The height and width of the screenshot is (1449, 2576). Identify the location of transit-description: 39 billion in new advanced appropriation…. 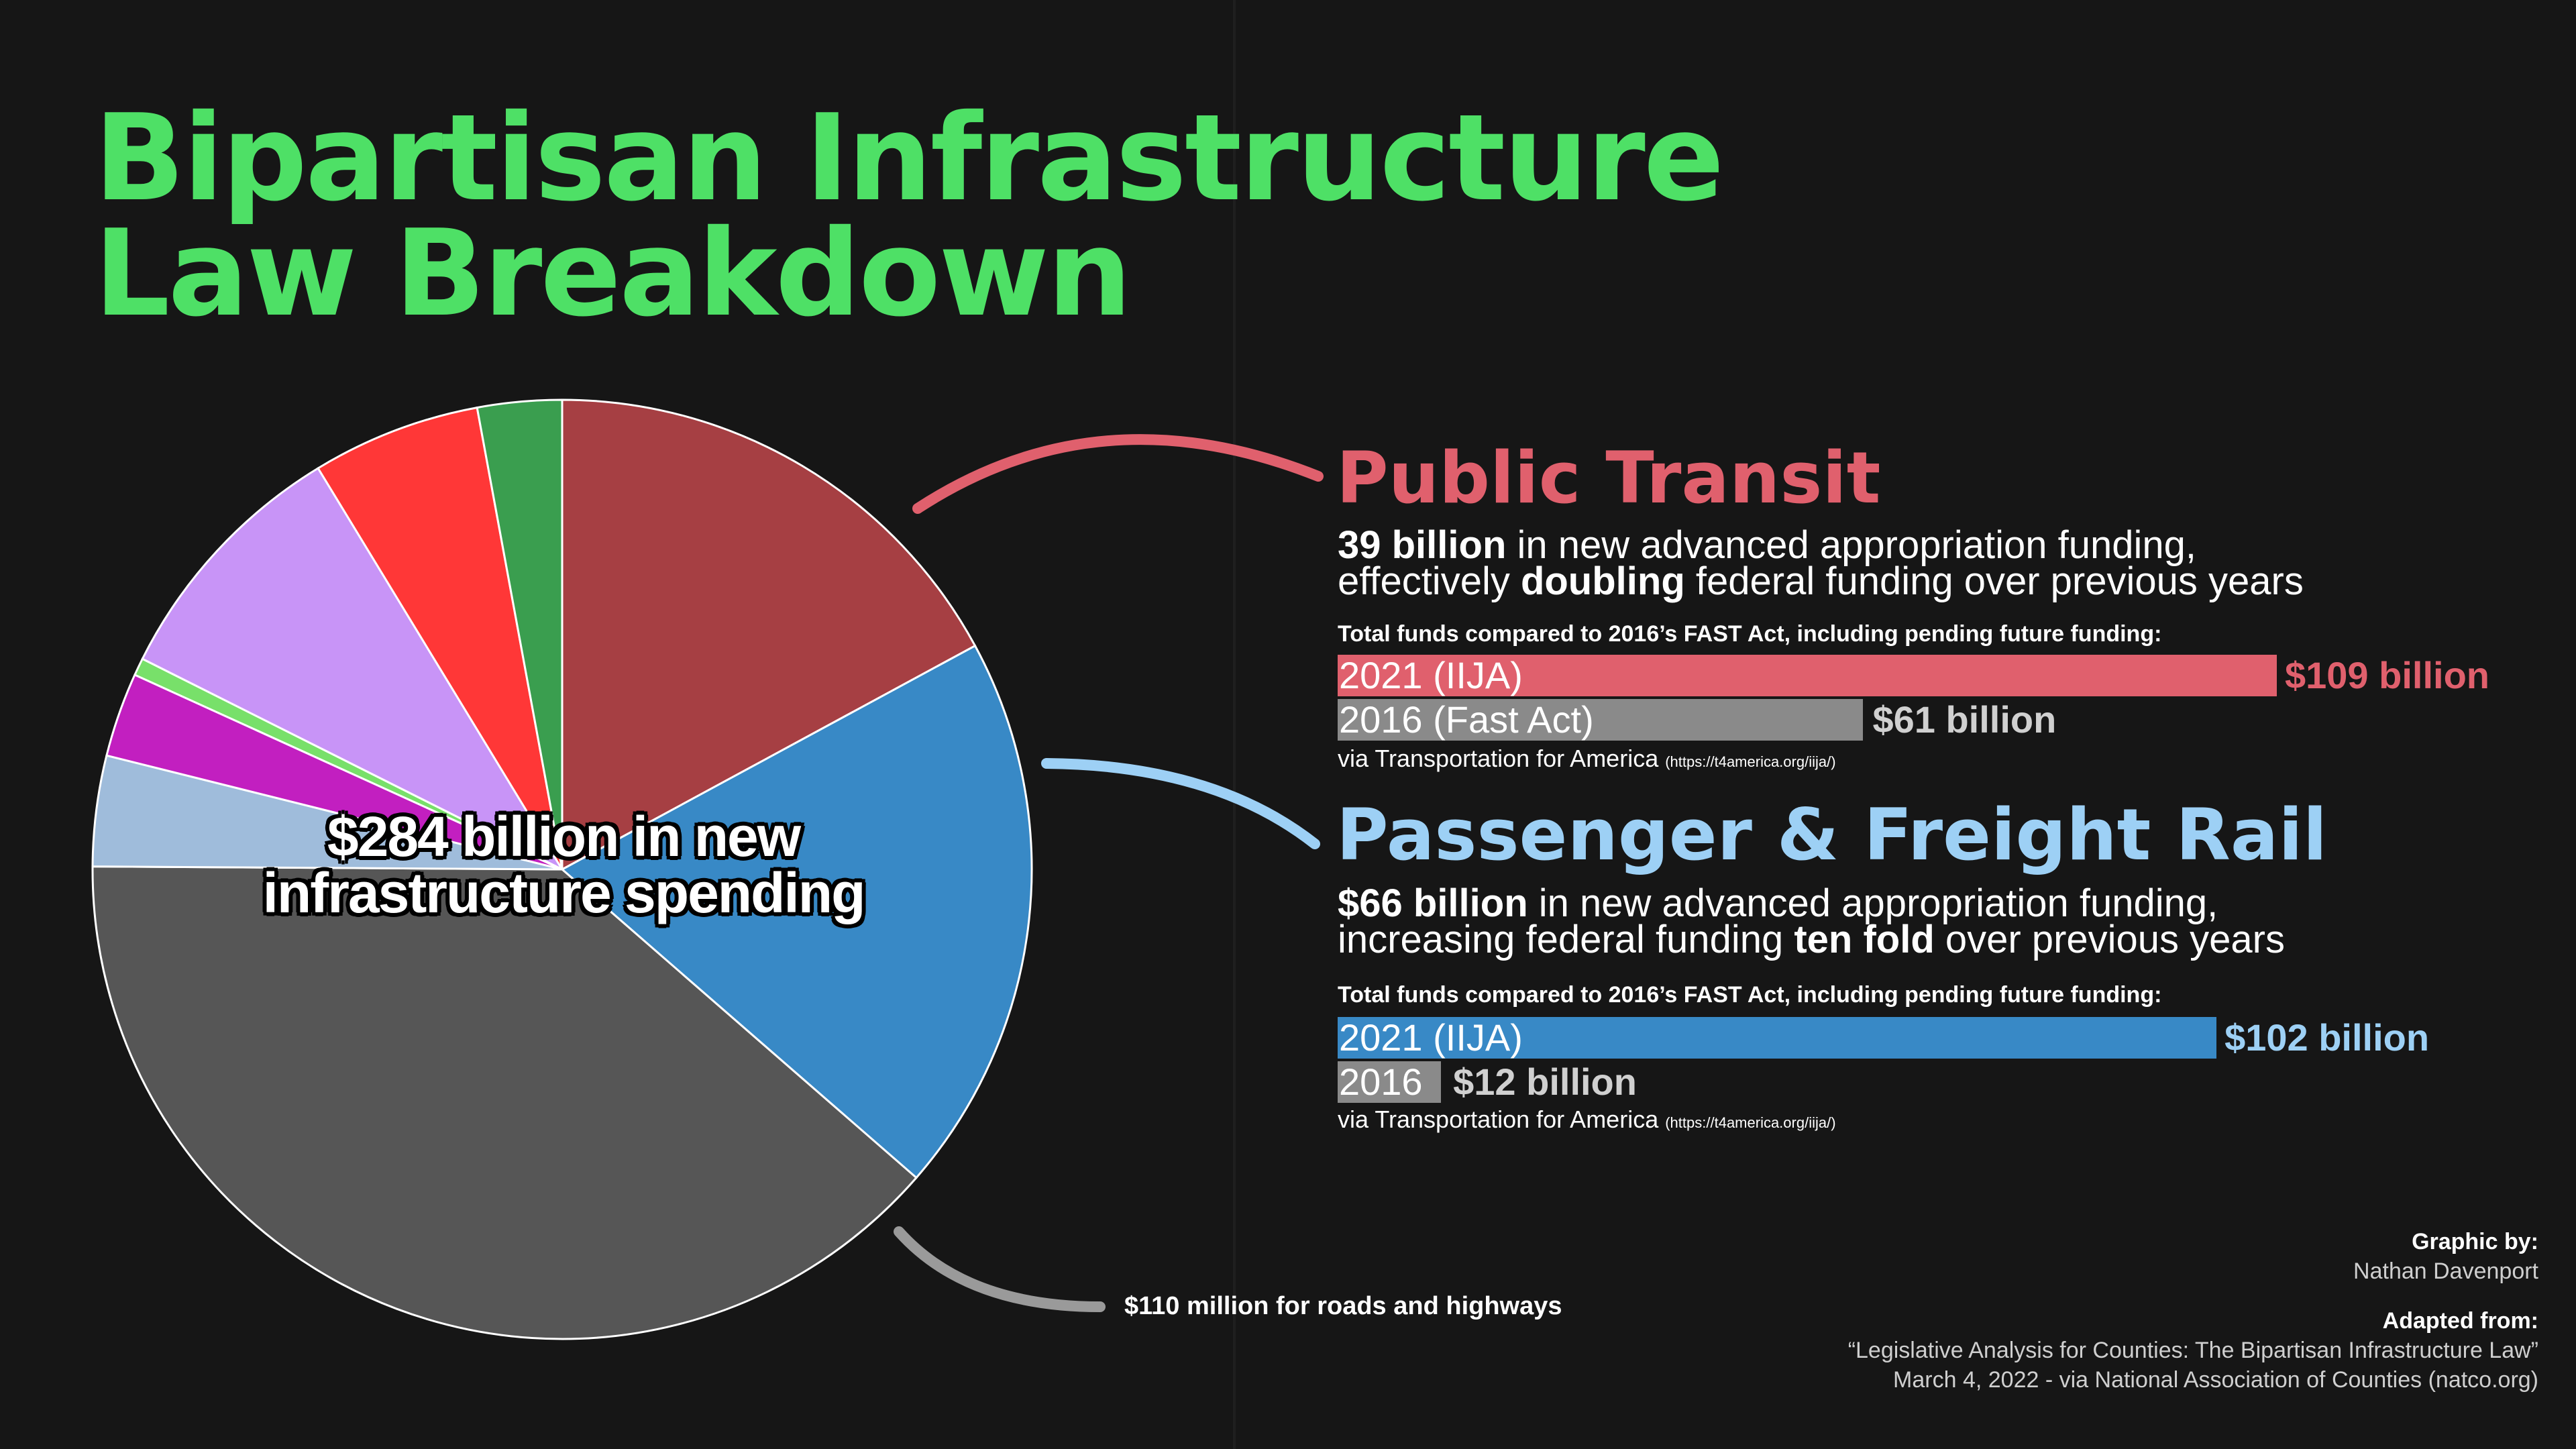
(1821, 563).